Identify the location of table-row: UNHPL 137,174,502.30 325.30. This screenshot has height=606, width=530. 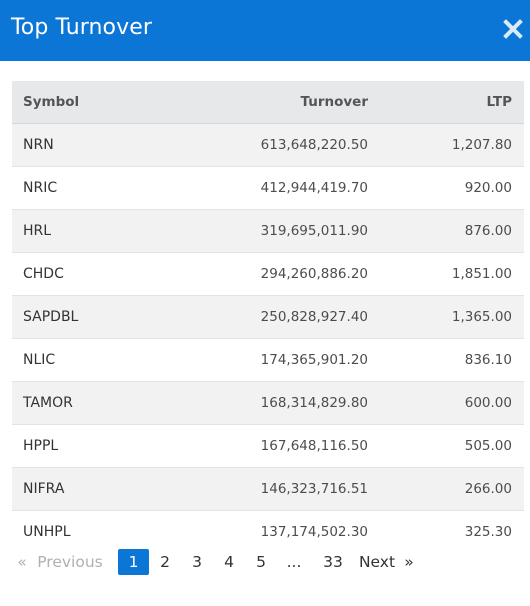
(268, 526).